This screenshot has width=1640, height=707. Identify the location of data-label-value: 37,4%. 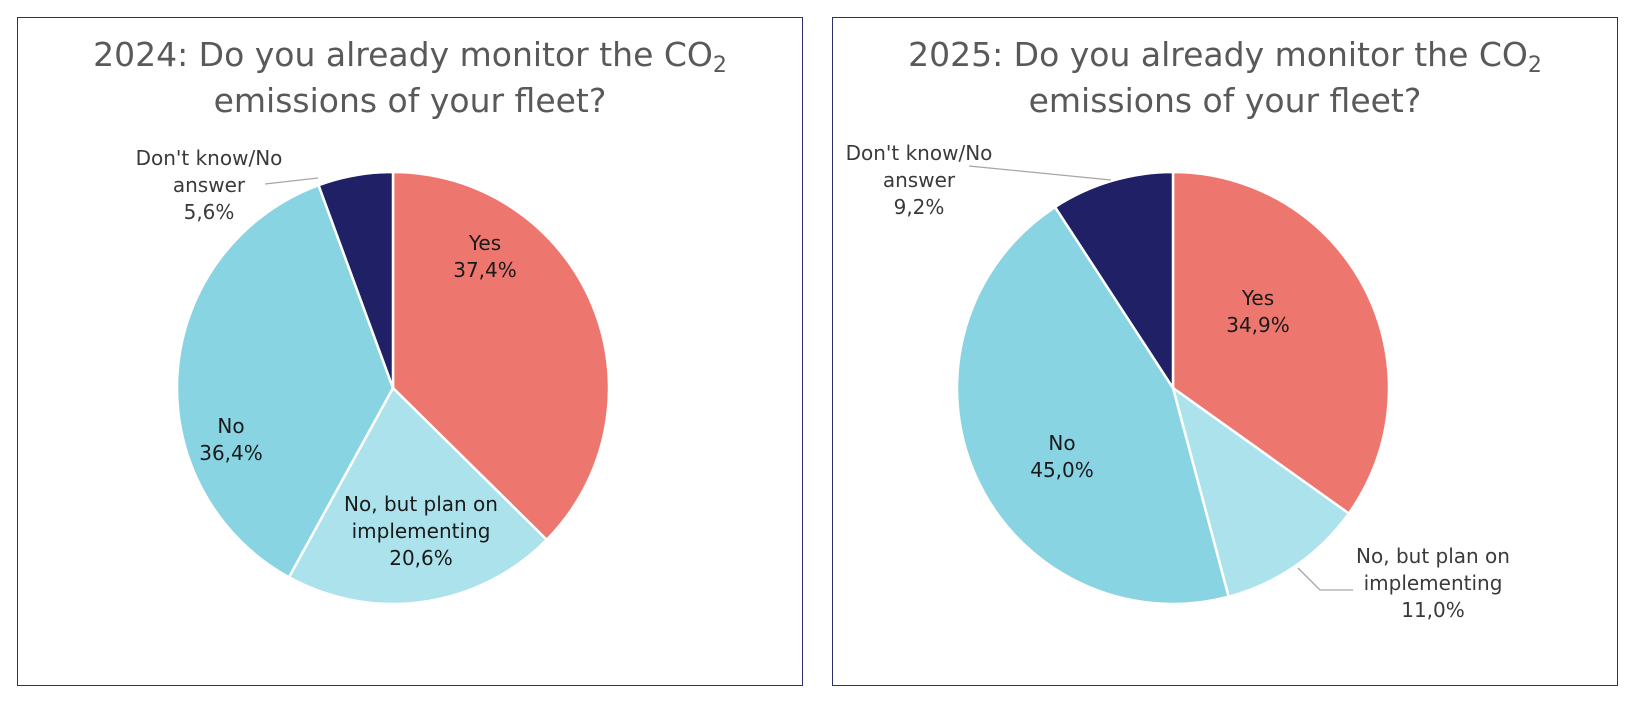
(485, 270).